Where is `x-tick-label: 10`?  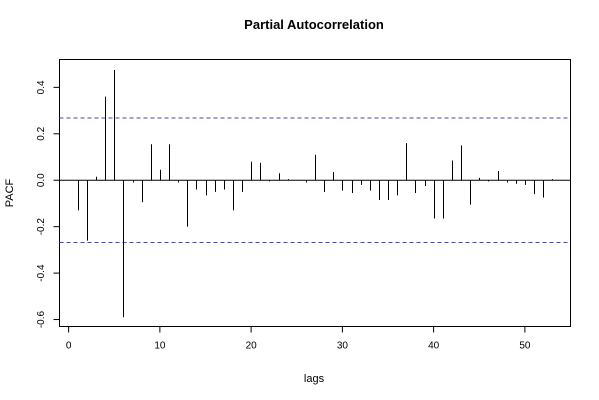
x-tick-label: 10 is located at coordinates (160, 346).